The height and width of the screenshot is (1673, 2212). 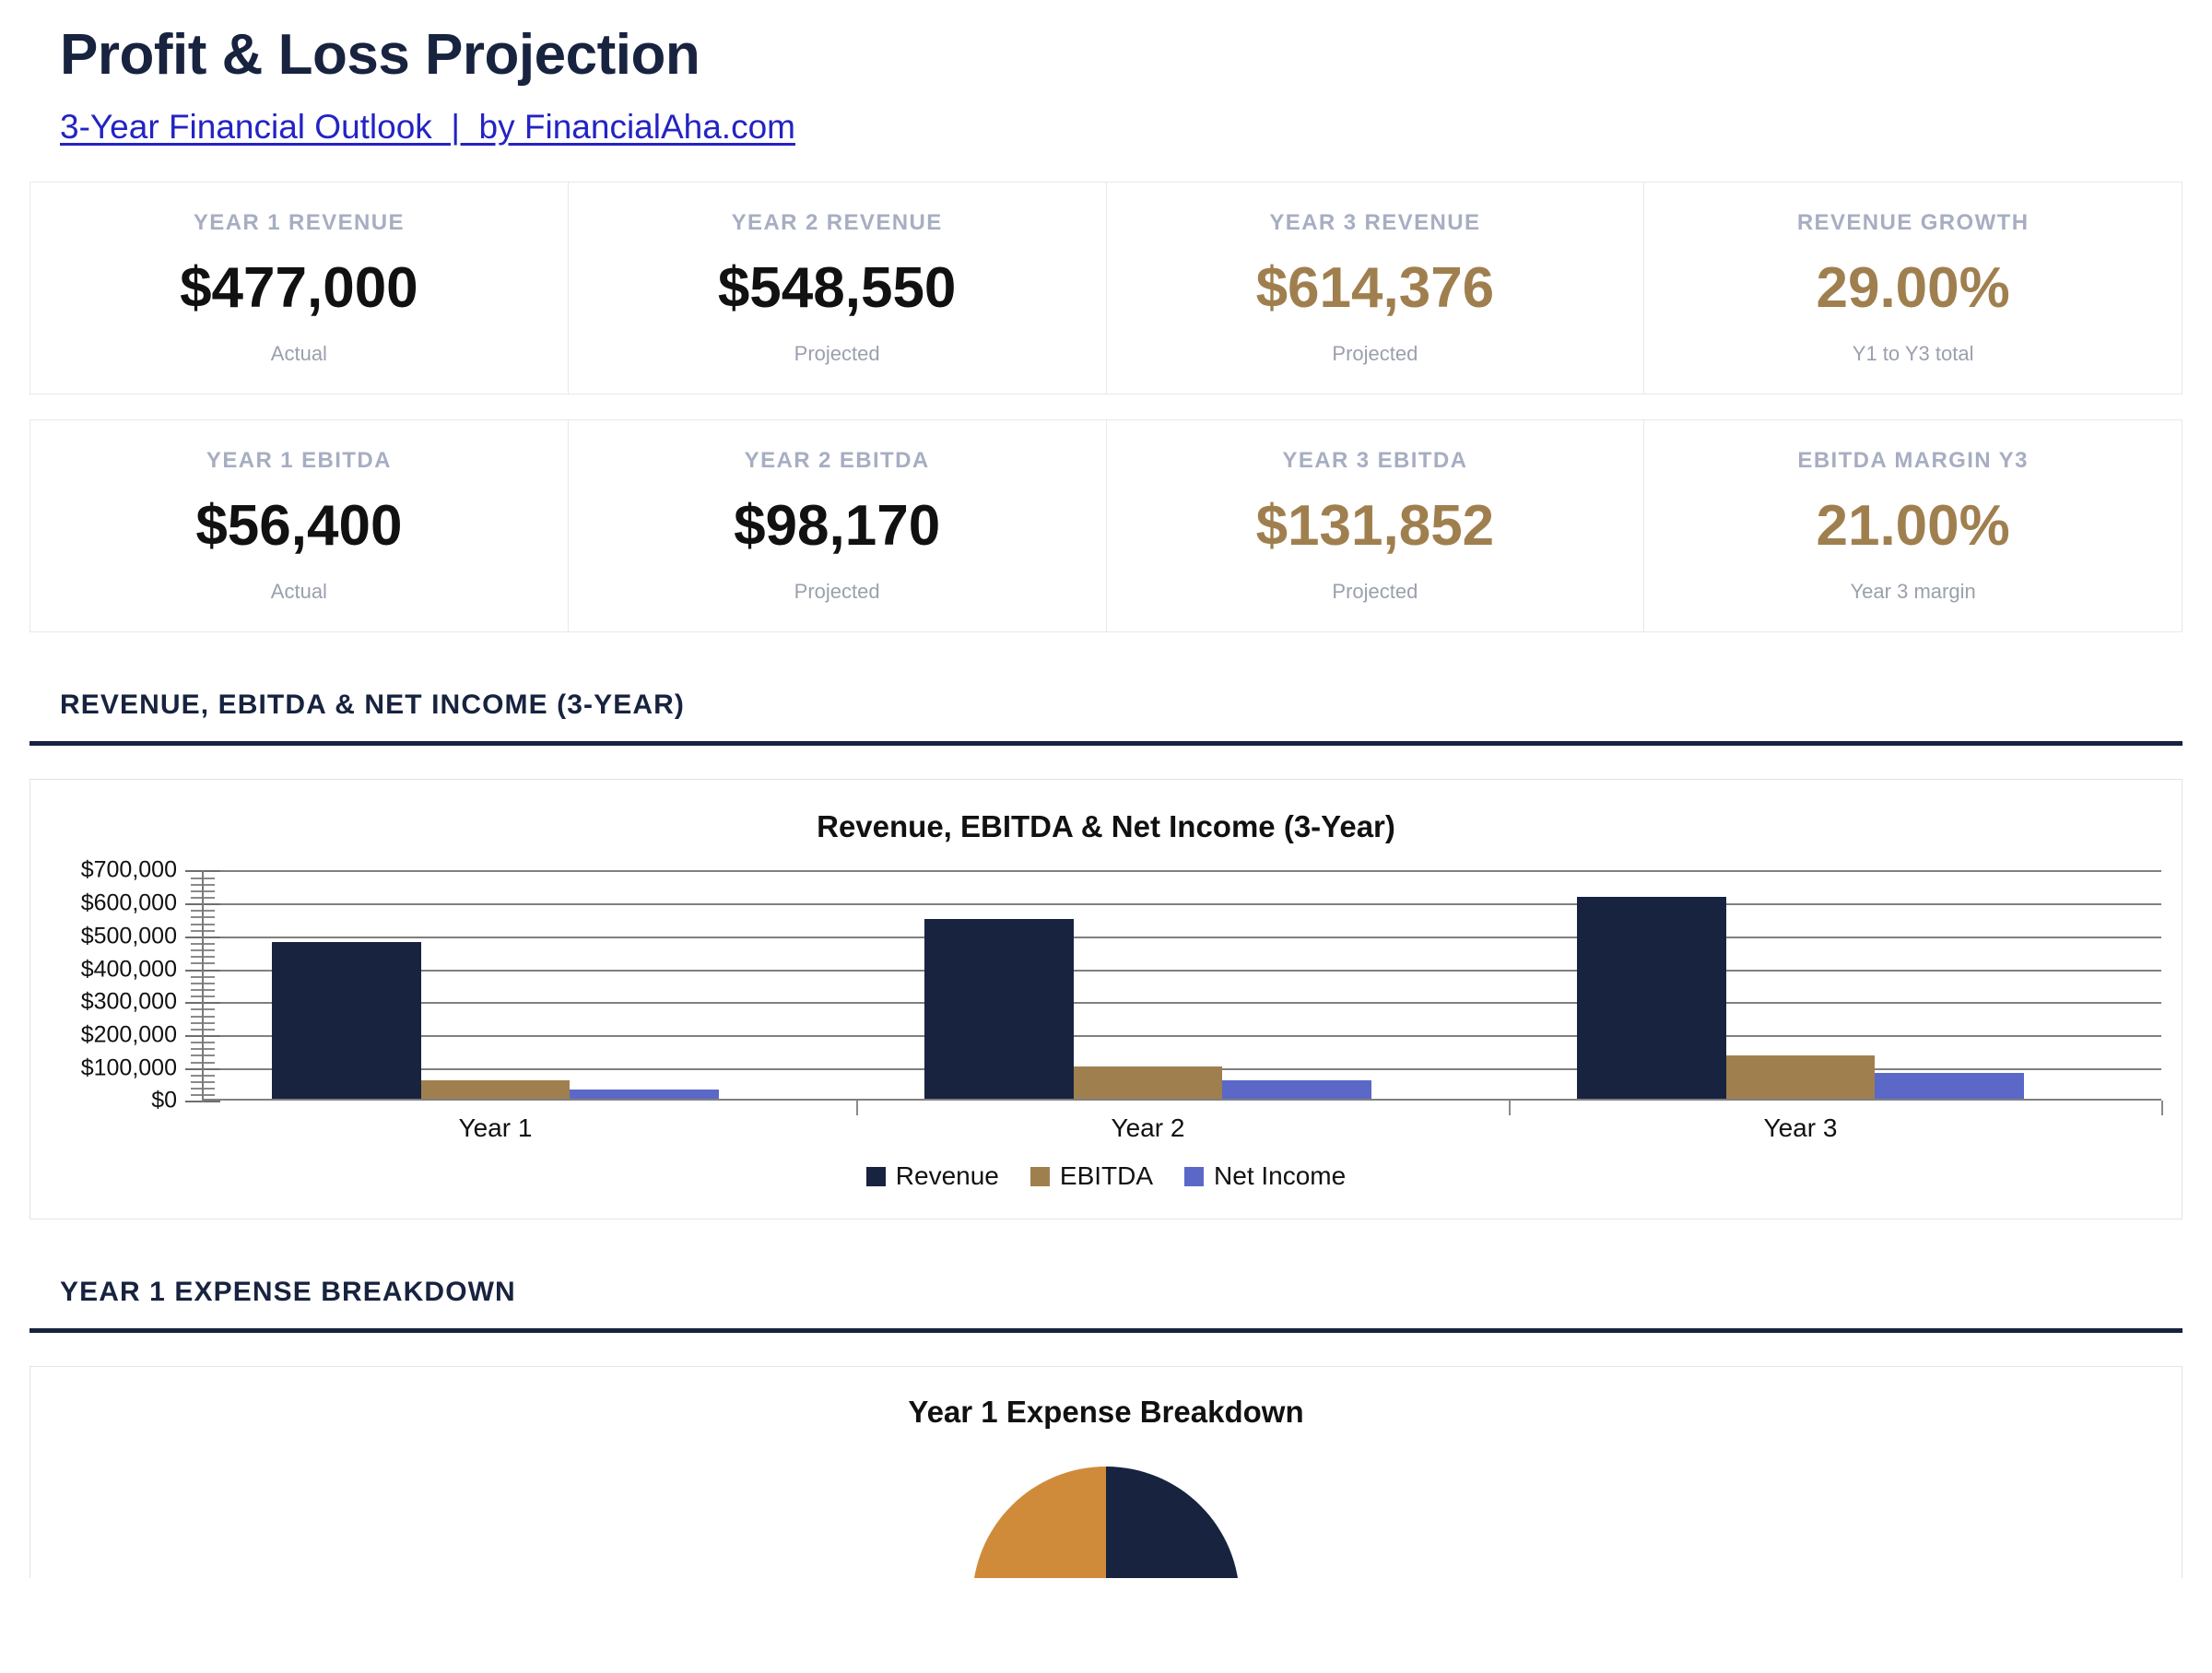 I want to click on legend-item-revenue: Revenue, so click(x=932, y=1176).